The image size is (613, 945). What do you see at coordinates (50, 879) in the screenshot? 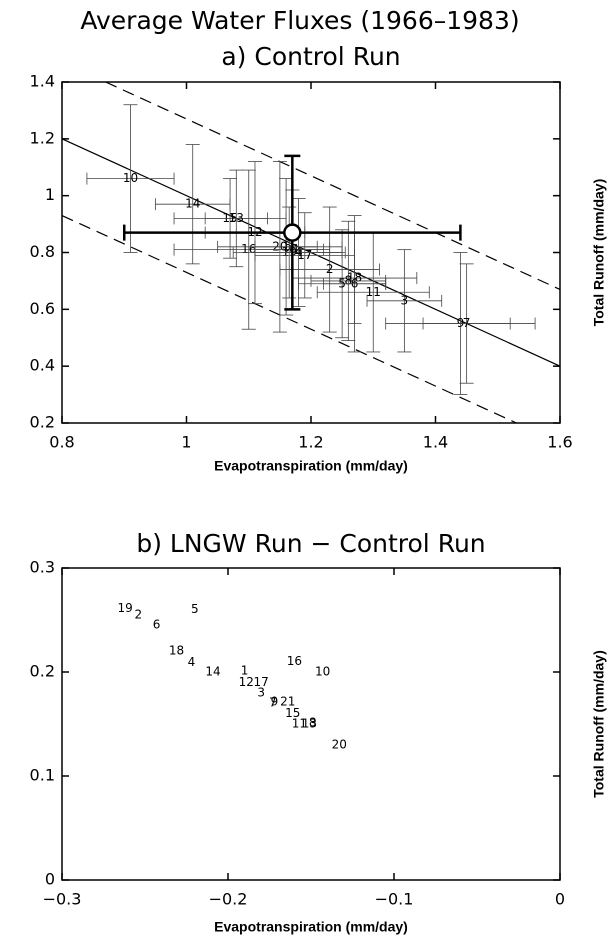
I see `y-tick-label: 0` at bounding box center [50, 879].